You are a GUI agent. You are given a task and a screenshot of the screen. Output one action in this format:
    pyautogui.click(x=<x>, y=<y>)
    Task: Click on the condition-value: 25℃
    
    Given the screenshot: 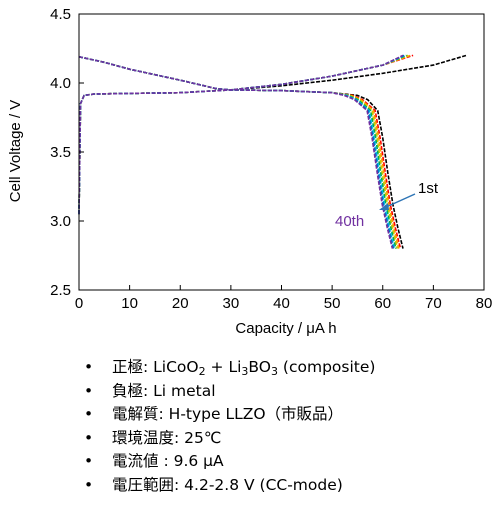 What is the action you would take?
    pyautogui.click(x=203, y=437)
    